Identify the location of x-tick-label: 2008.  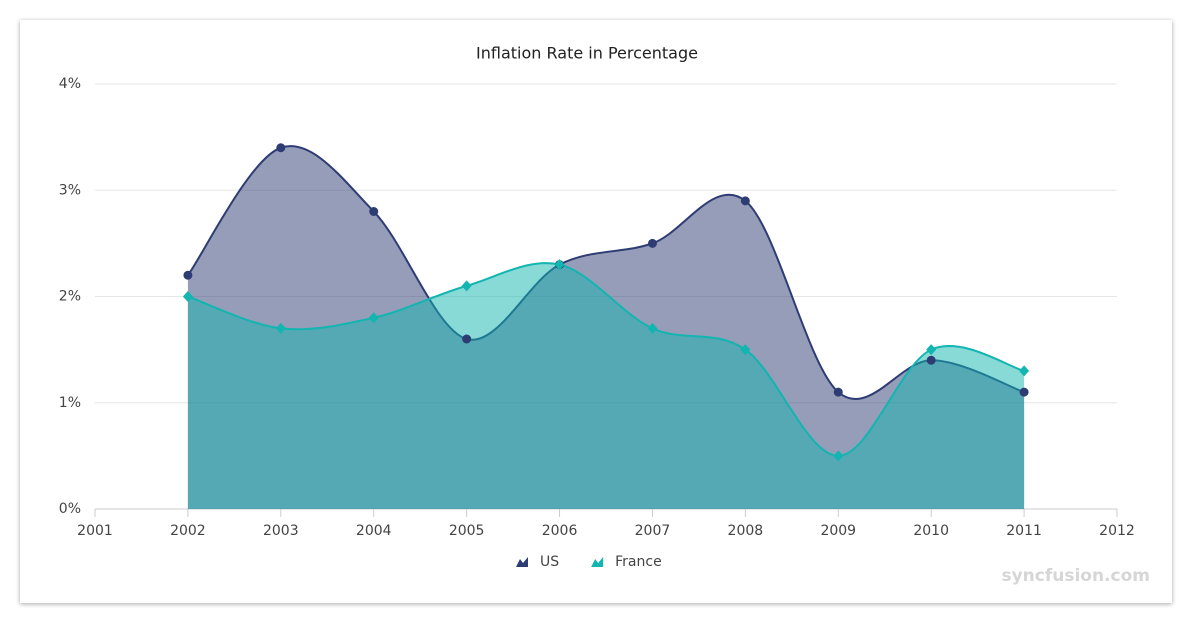
(746, 531).